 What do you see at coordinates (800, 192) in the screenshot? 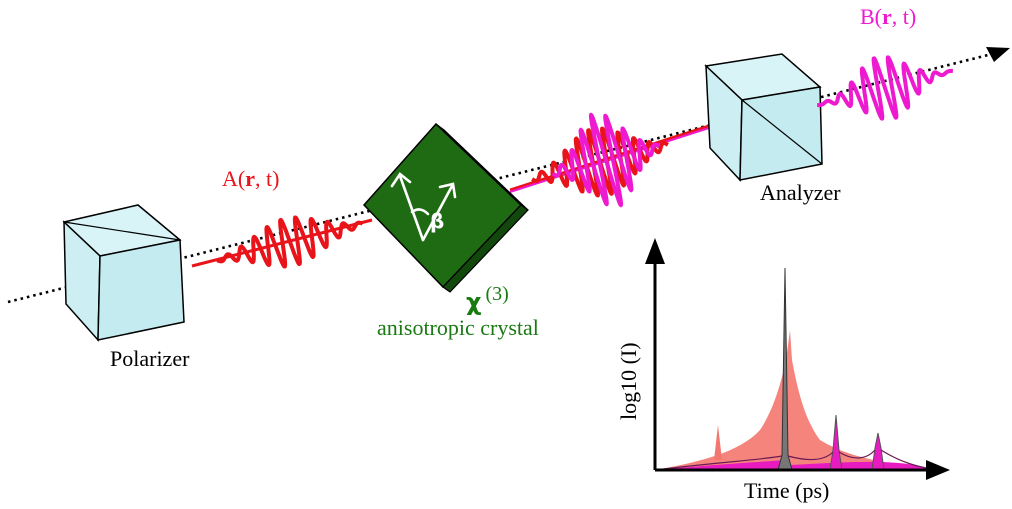
I see `analyzer-label: Analyzer` at bounding box center [800, 192].